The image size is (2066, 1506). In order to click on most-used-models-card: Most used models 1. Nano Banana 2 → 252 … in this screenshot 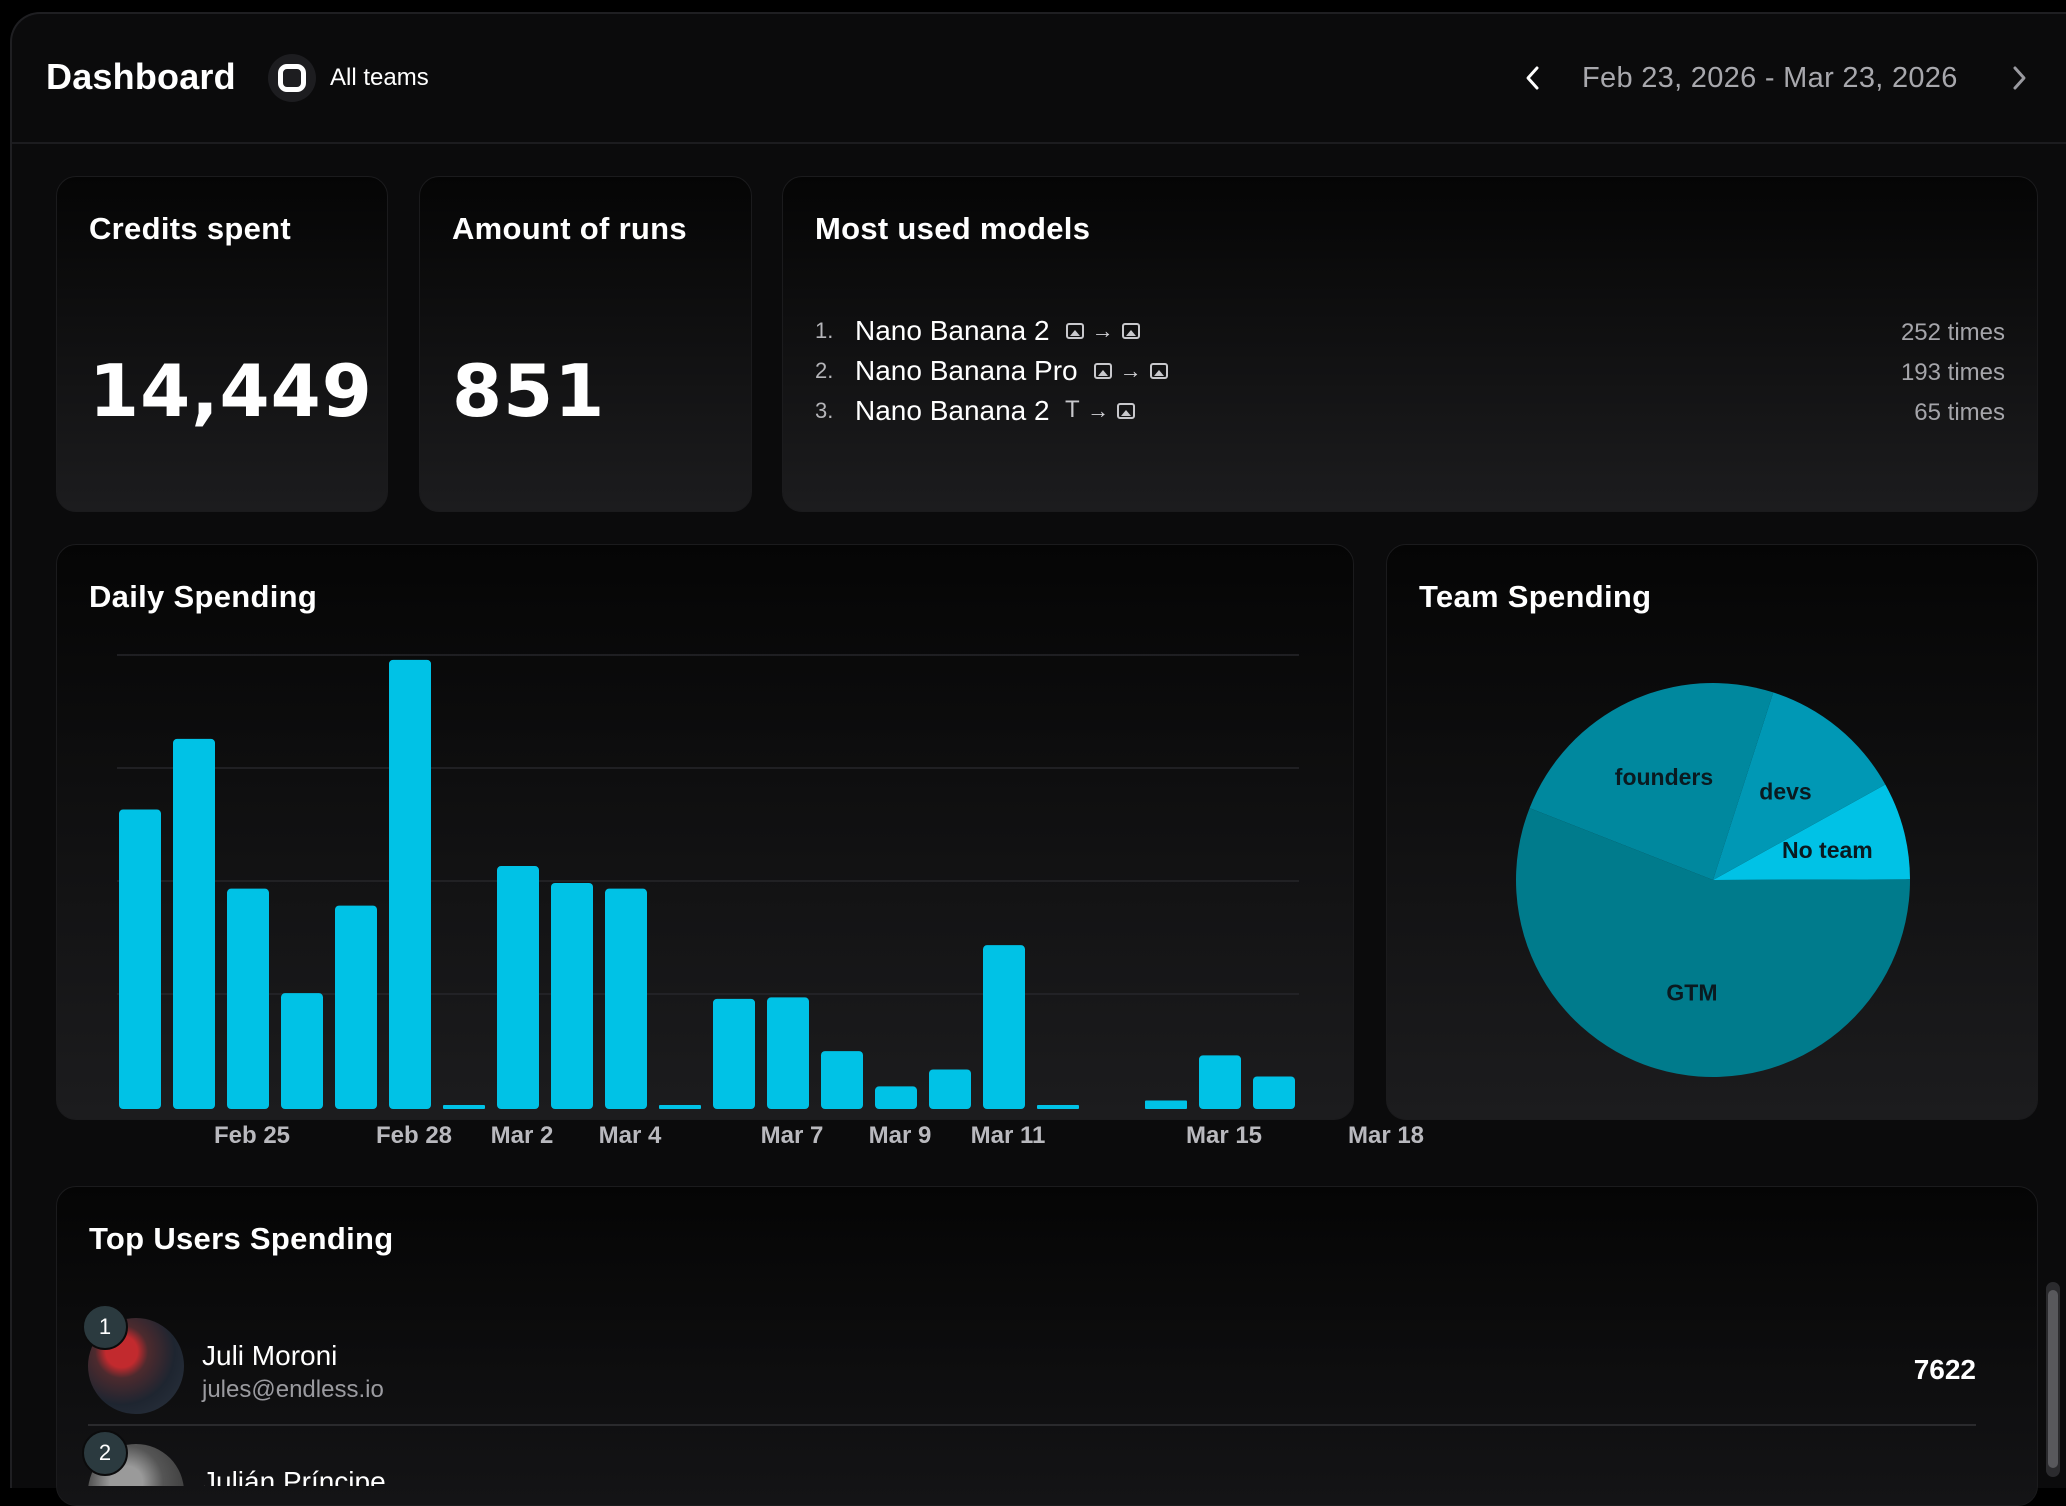, I will do `click(1410, 344)`.